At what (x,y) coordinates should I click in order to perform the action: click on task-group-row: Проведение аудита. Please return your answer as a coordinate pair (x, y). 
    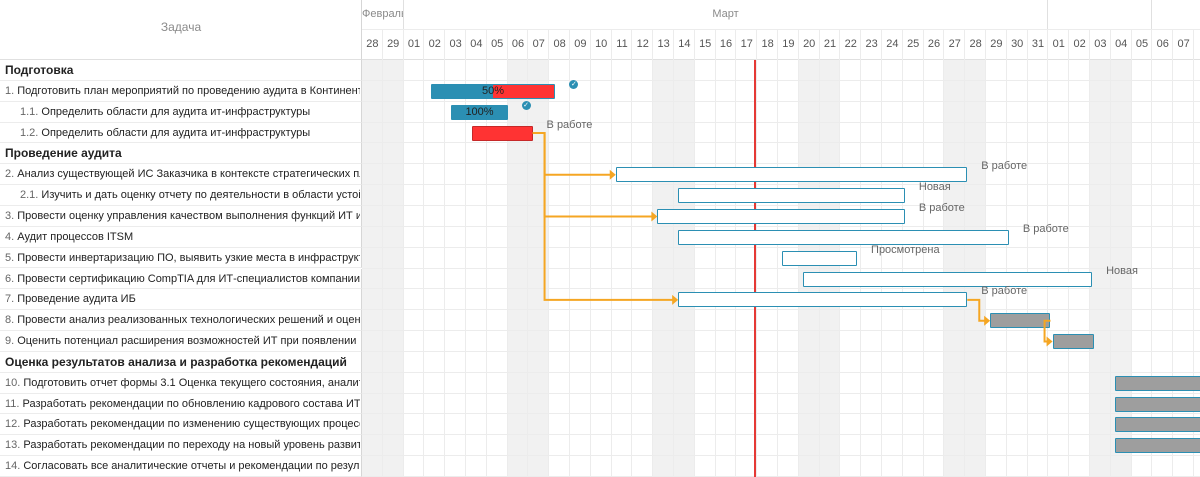
    Looking at the image, I should click on (181, 154).